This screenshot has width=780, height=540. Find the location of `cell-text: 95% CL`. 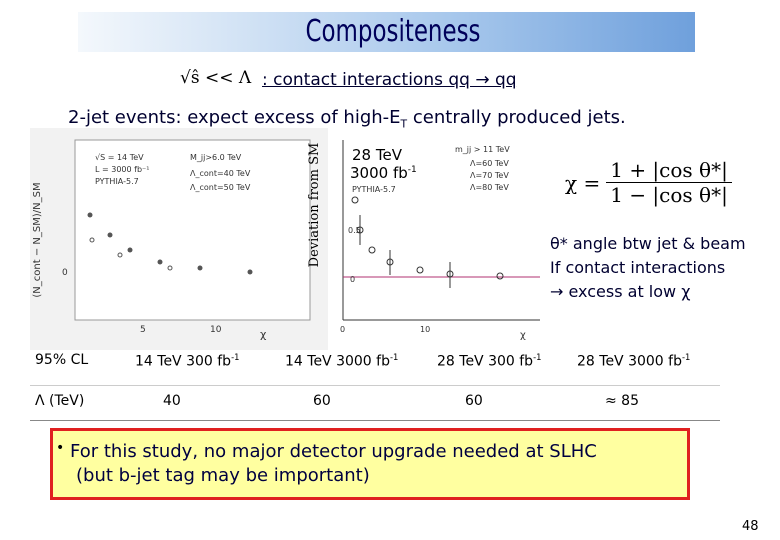

cell-text: 95% CL is located at coordinates (62, 360).